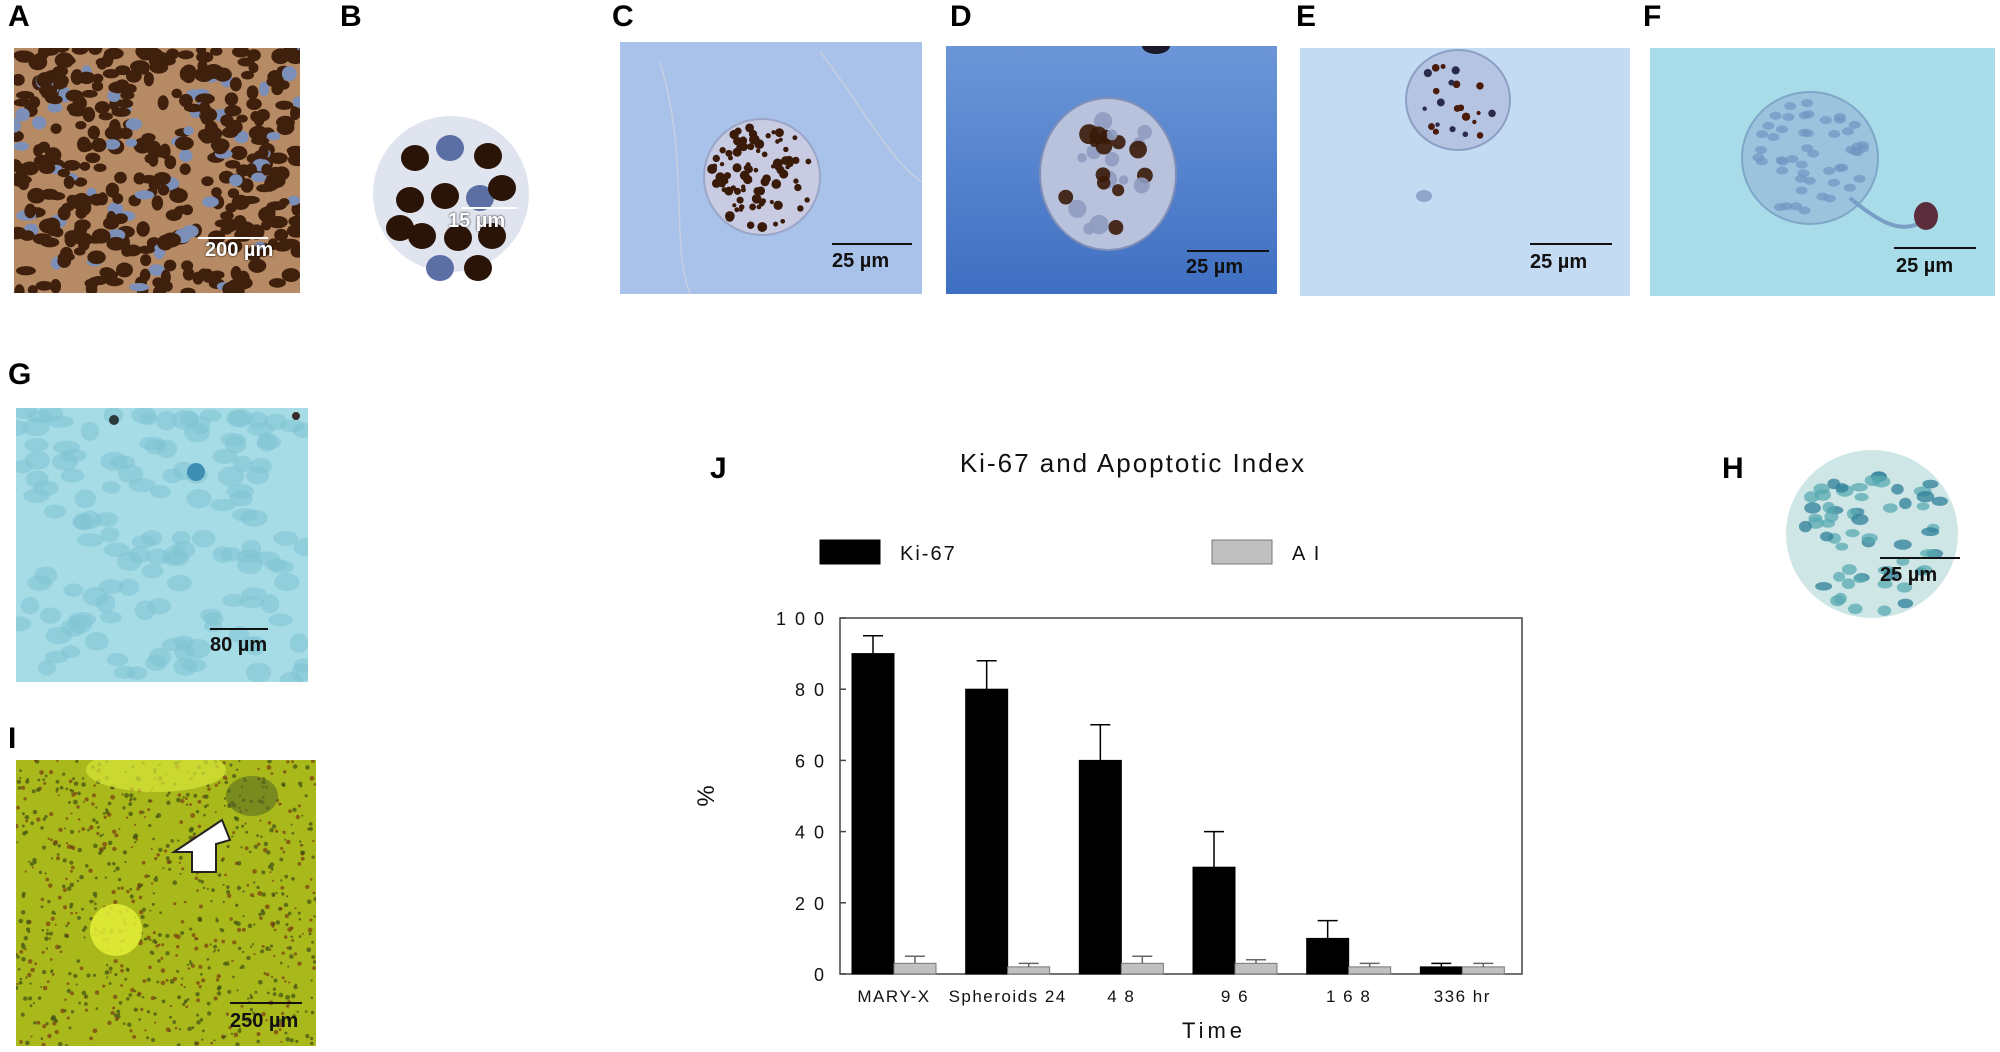  Describe the element at coordinates (771, 168) in the screenshot. I see `panel-c-spheroid-image` at that location.